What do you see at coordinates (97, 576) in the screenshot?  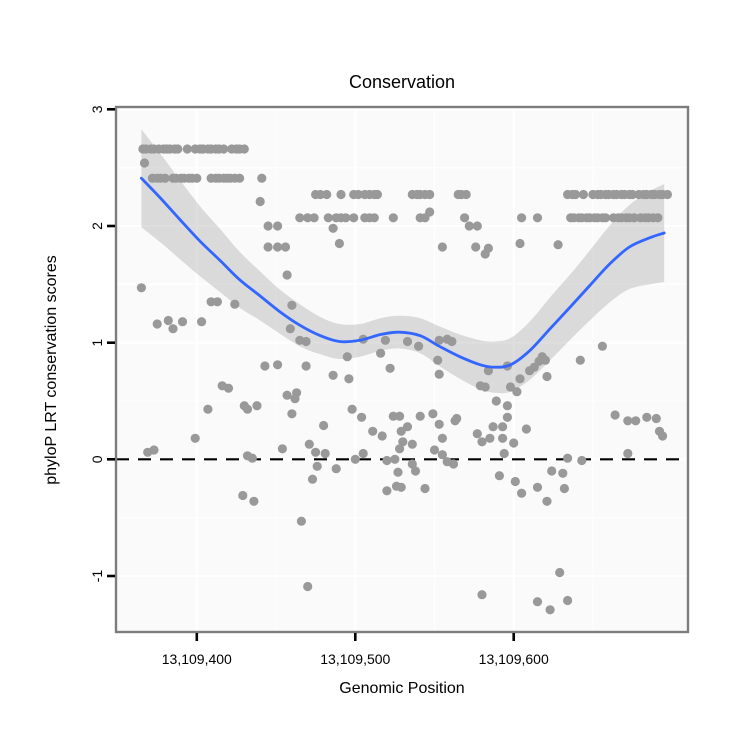 I see `y-tick-label: -1` at bounding box center [97, 576].